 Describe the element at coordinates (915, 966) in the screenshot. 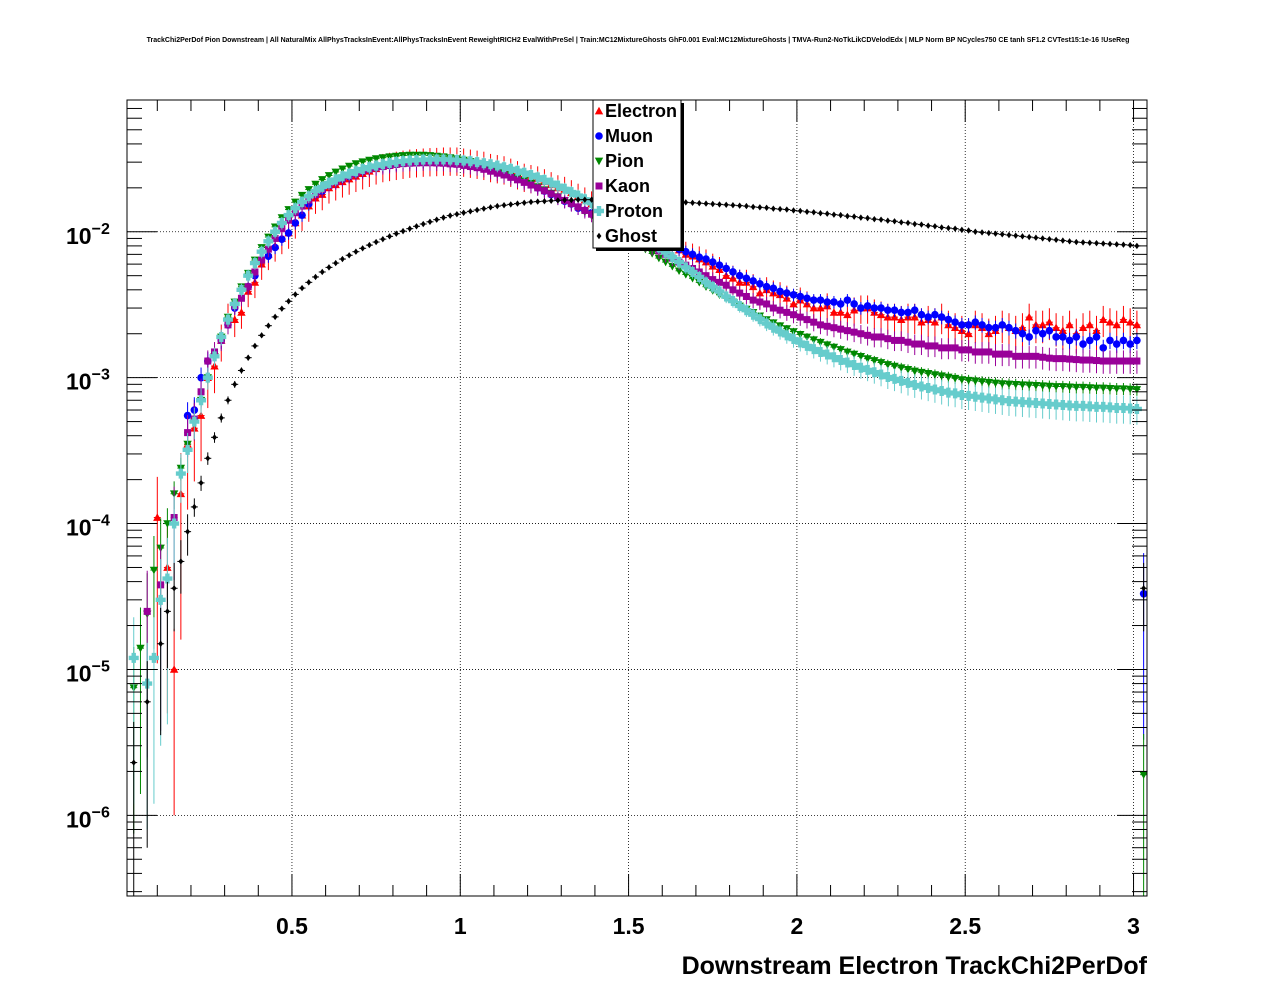

I see `x-axis-title: Downstream Electron TrackChi2PerDof` at that location.